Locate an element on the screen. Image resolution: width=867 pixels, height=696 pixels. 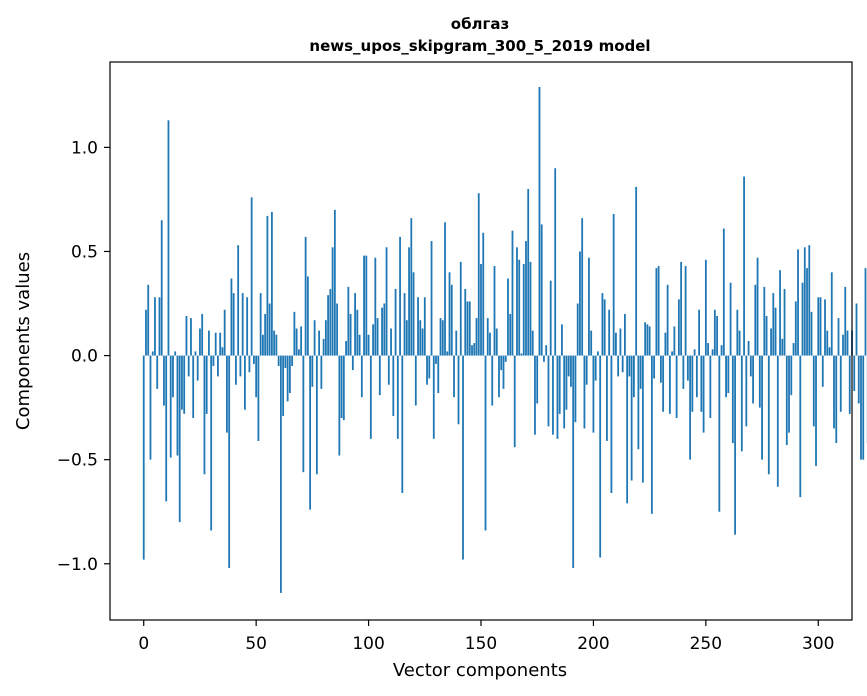
x-axis-label: Vector components is located at coordinates (480, 670).